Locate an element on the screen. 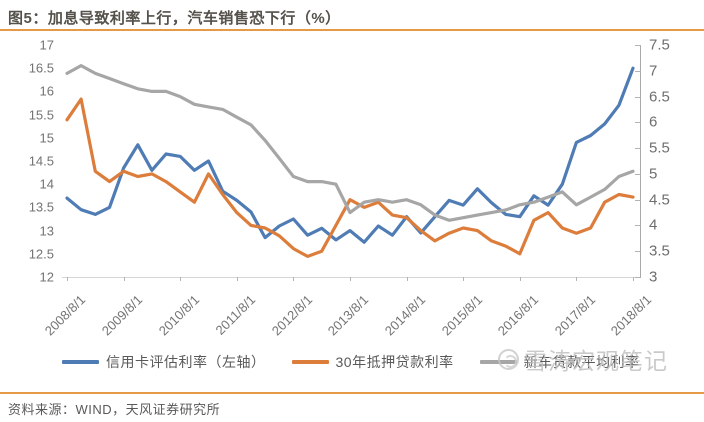 This screenshot has height=422, width=704. y-axis-right-tick-label: 3.5 is located at coordinates (659, 251).